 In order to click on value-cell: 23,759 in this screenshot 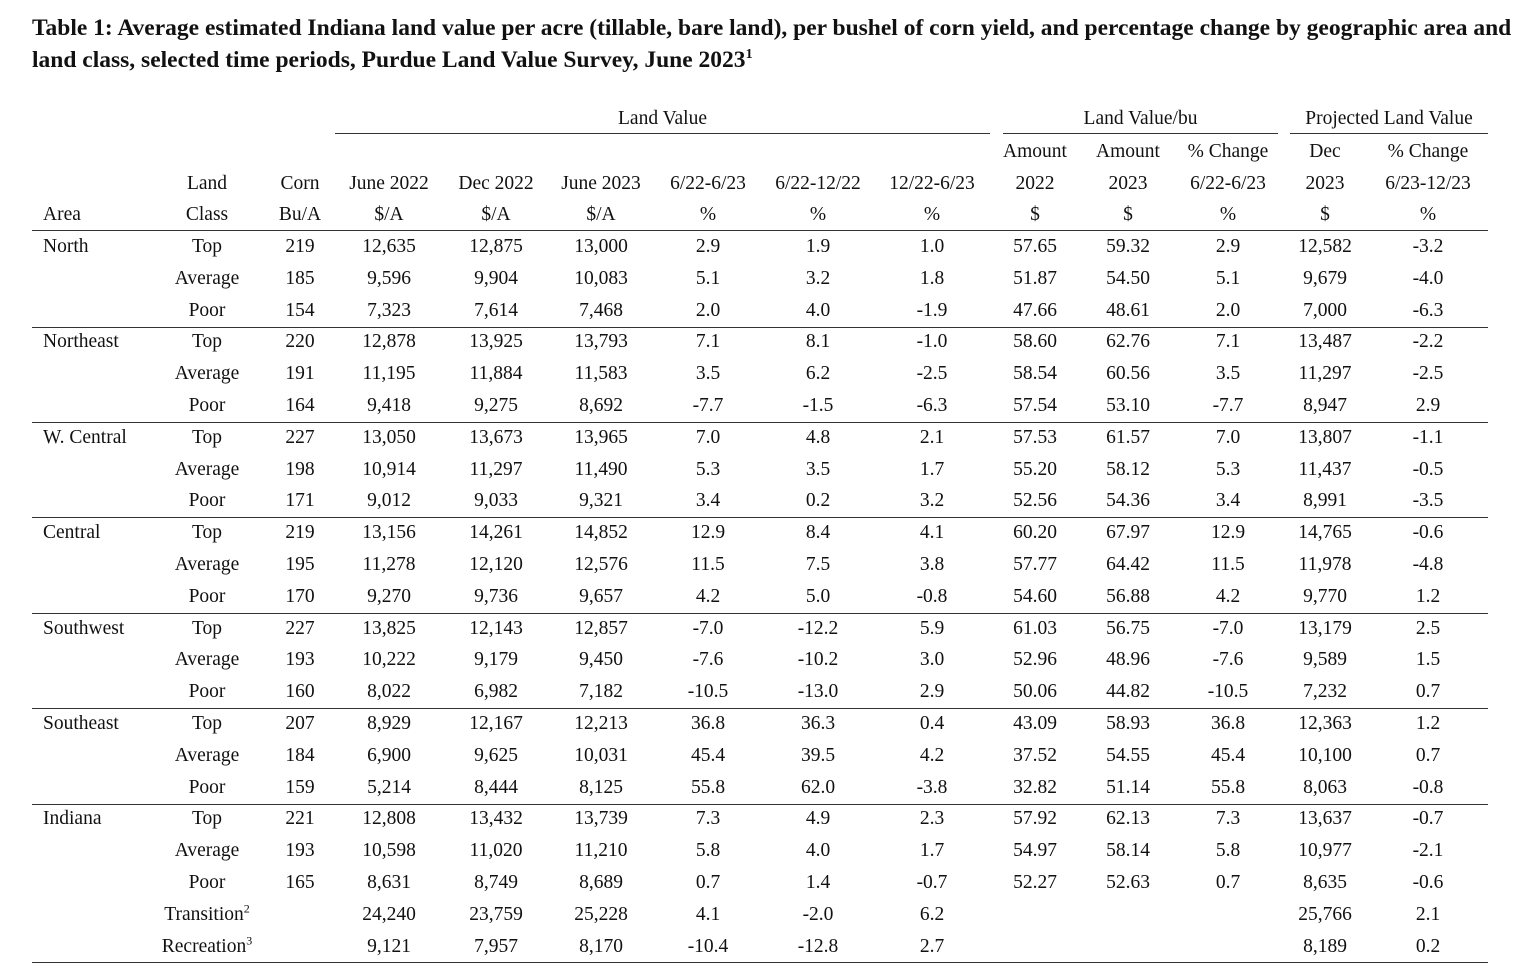, I will do `click(496, 914)`.